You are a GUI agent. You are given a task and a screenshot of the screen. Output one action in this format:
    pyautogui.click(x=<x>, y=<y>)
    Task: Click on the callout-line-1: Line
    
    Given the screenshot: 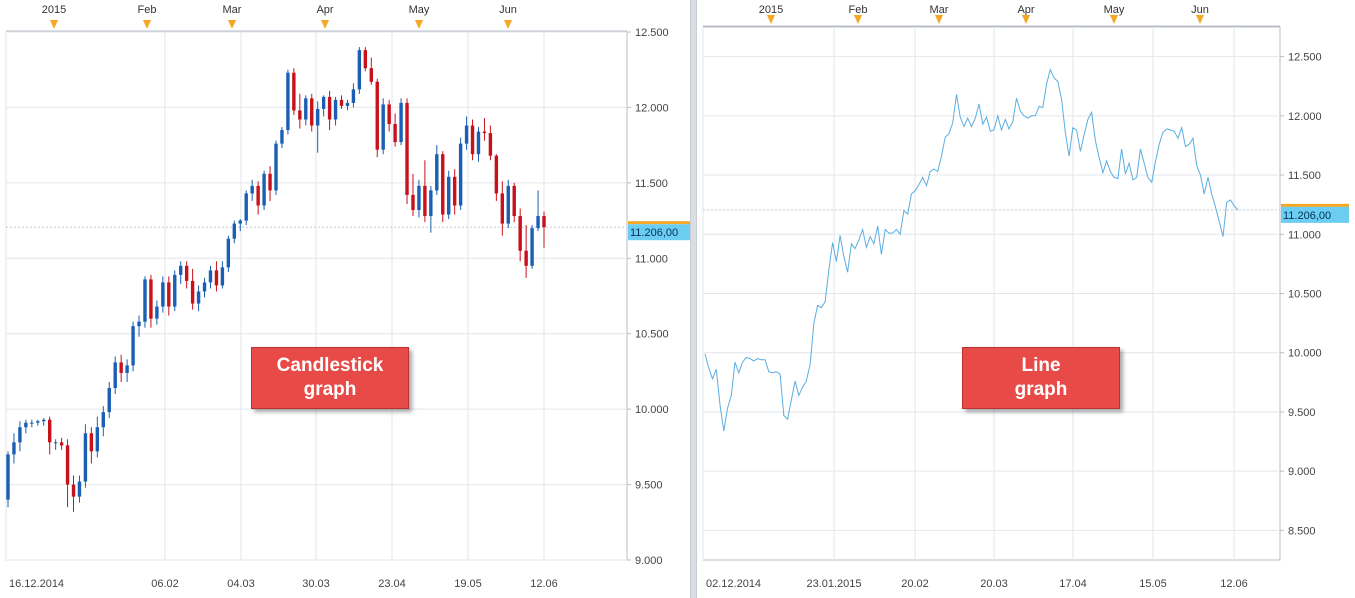 What is the action you would take?
    pyautogui.click(x=1041, y=365)
    